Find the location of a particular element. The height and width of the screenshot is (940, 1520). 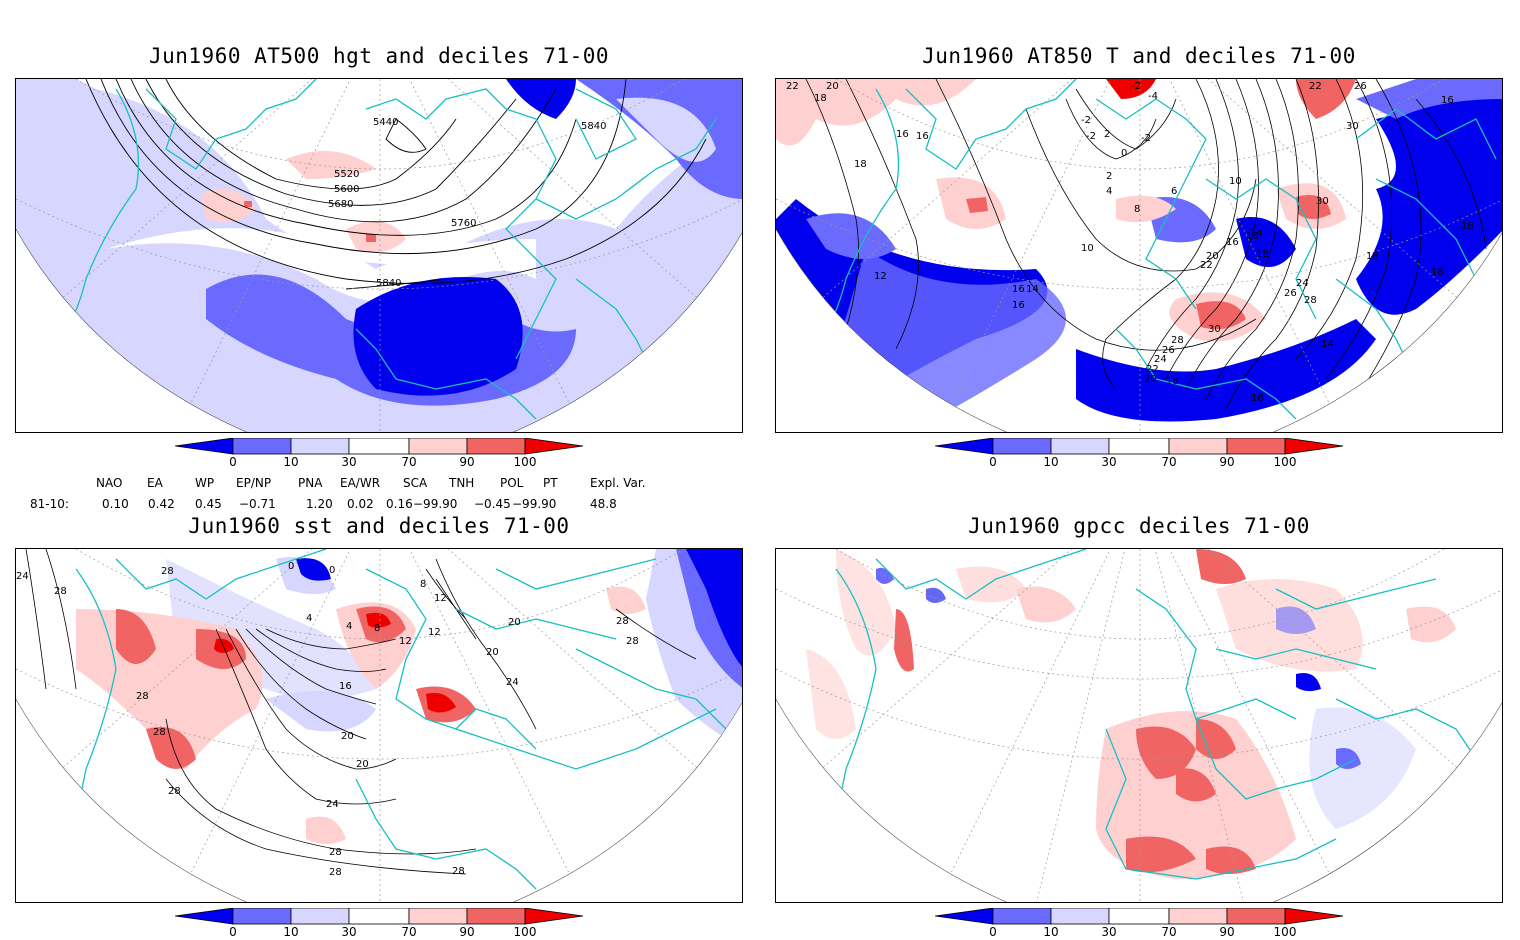

contour-label: 5440 is located at coordinates (385, 122).